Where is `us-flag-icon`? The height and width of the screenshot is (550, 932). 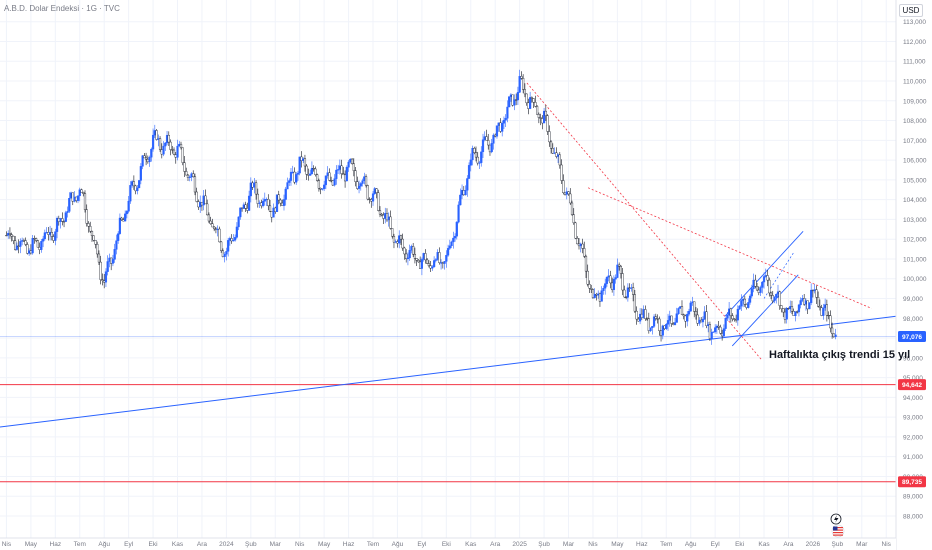
us-flag-icon is located at coordinates (838, 531).